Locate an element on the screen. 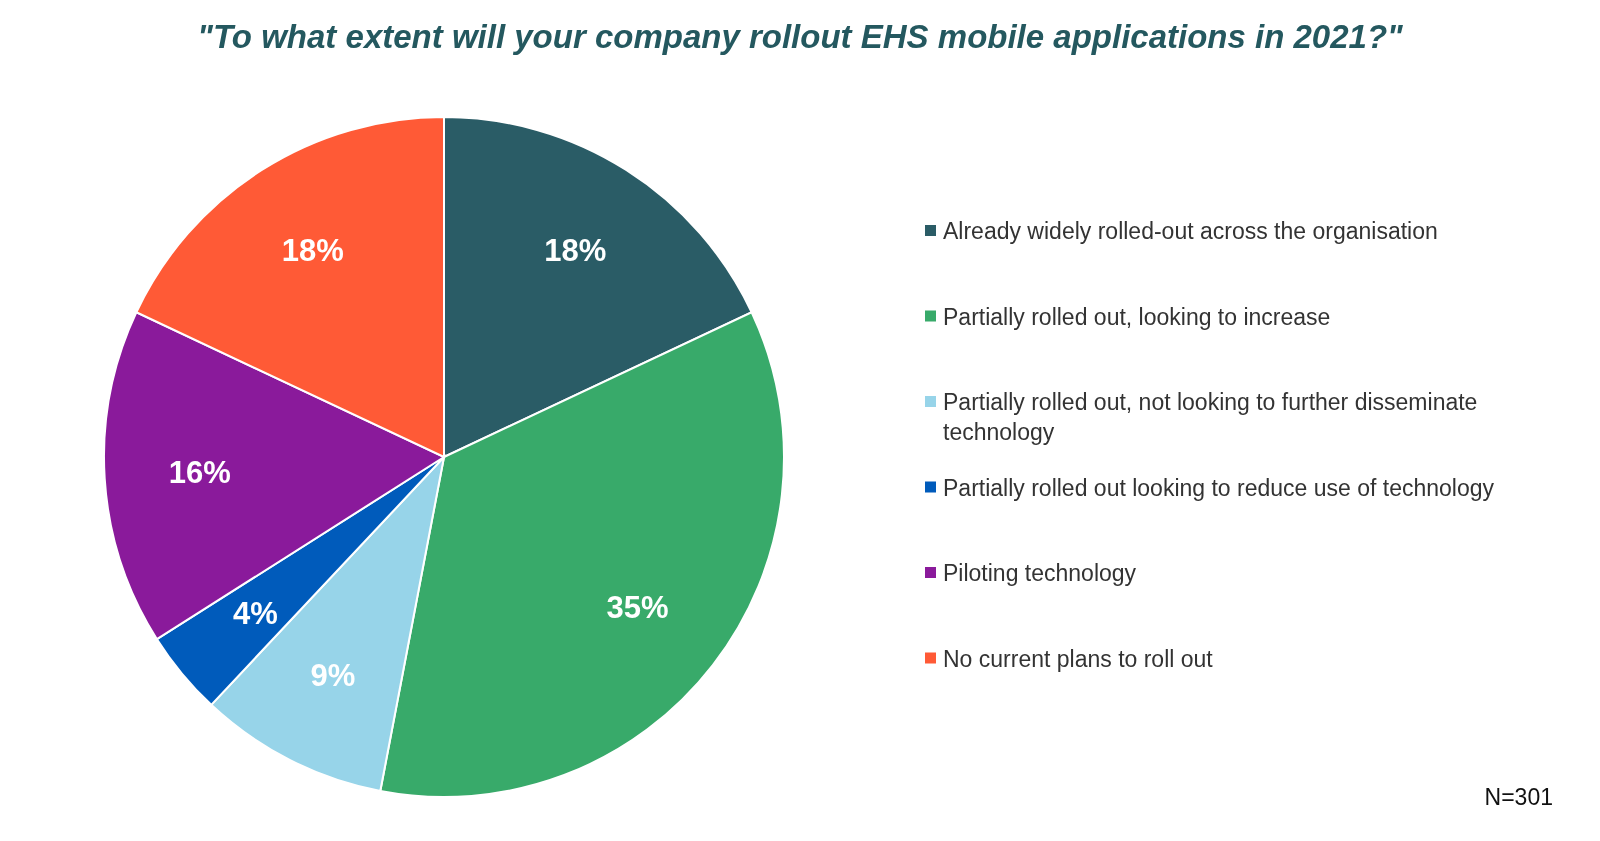  data-label: 9% is located at coordinates (333, 675).